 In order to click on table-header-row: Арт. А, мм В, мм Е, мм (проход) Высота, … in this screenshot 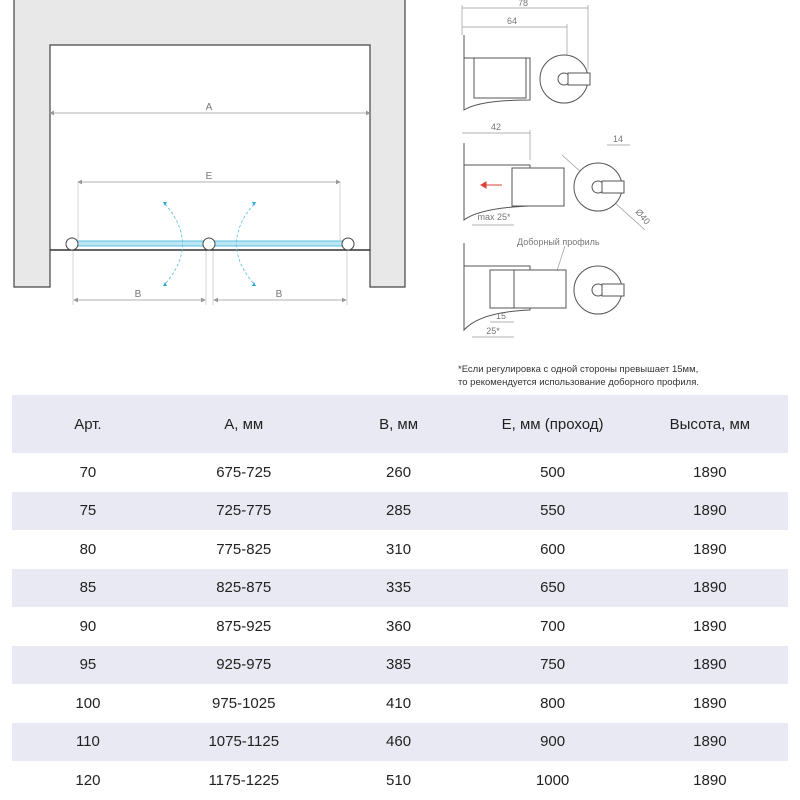, I will do `click(400, 424)`.